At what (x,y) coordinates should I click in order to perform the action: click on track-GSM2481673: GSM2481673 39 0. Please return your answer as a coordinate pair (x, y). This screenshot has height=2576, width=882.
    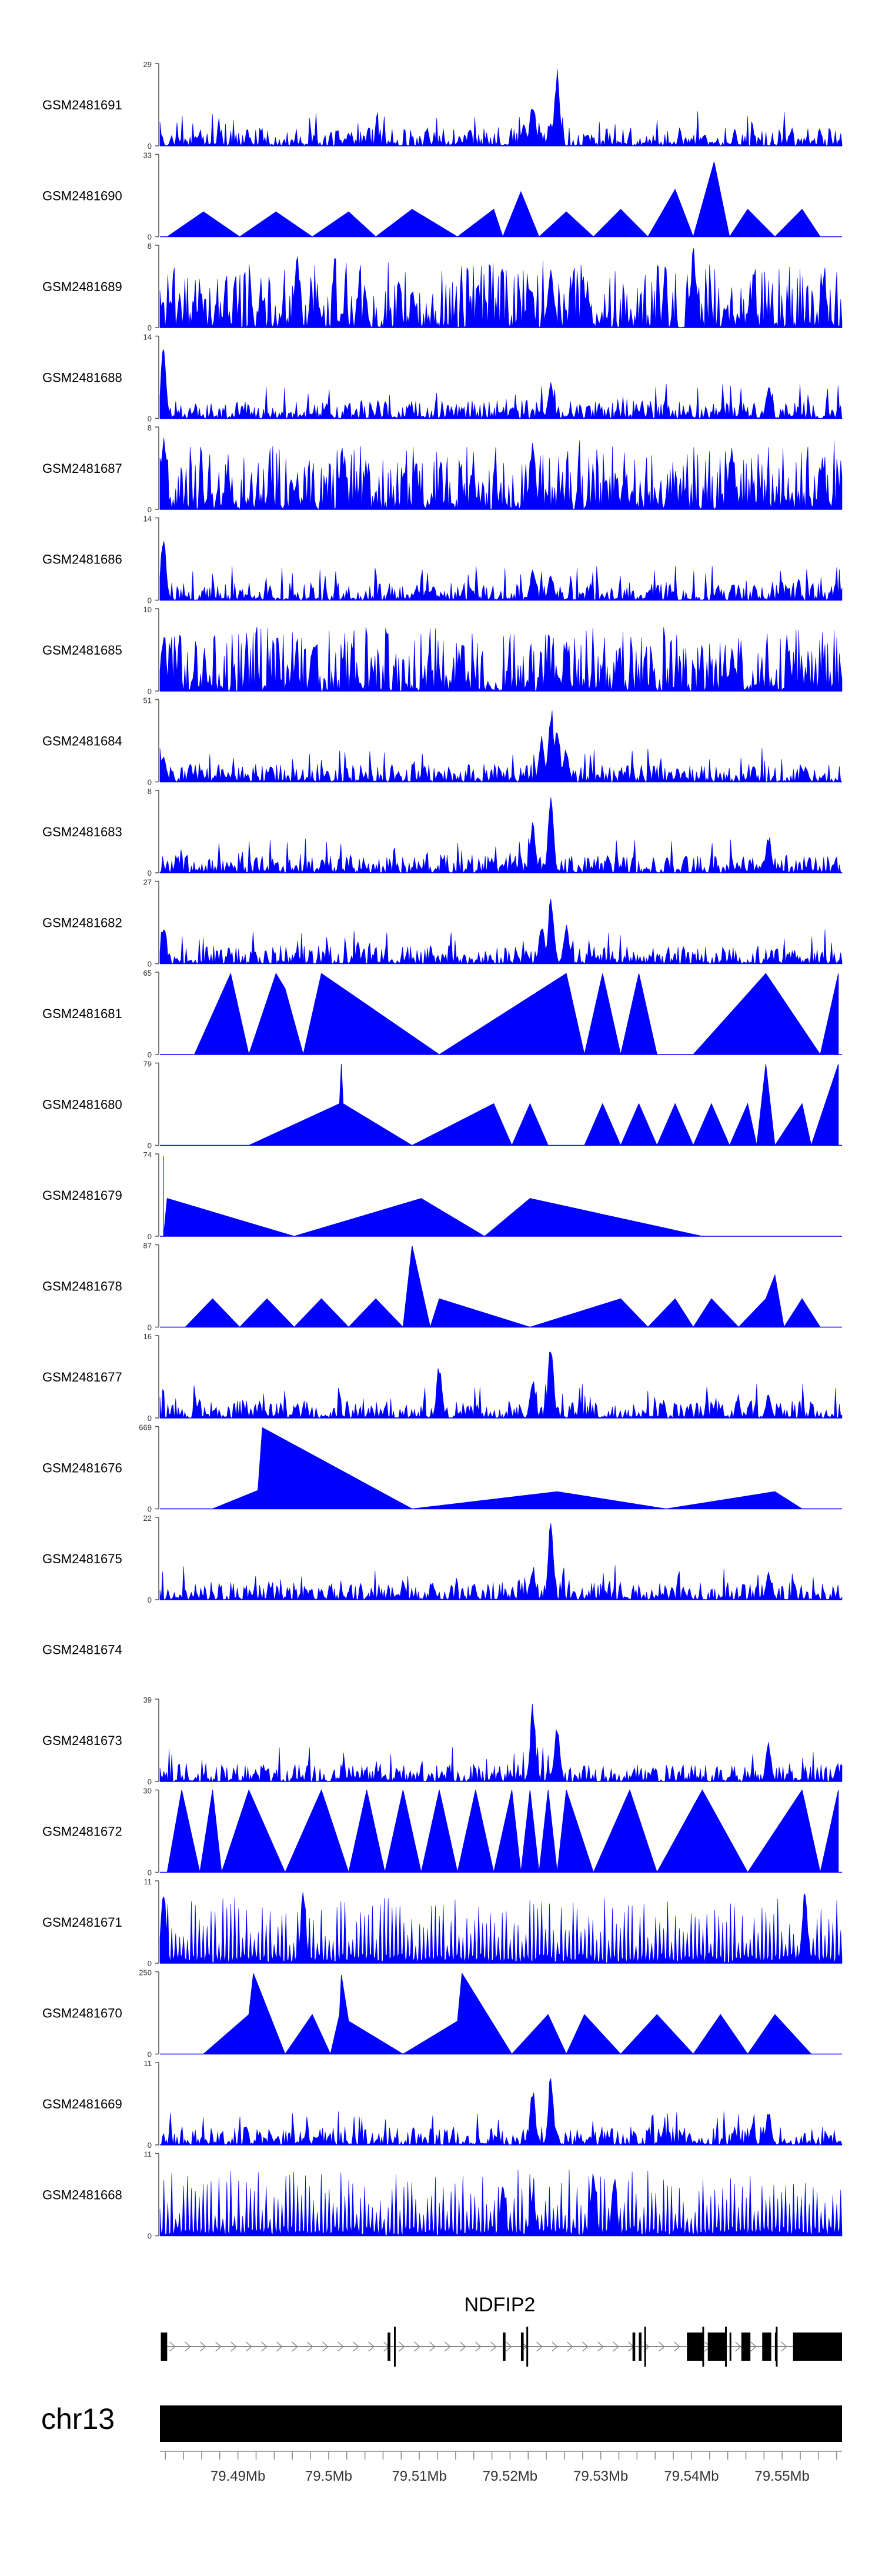
    Looking at the image, I should click on (442, 1741).